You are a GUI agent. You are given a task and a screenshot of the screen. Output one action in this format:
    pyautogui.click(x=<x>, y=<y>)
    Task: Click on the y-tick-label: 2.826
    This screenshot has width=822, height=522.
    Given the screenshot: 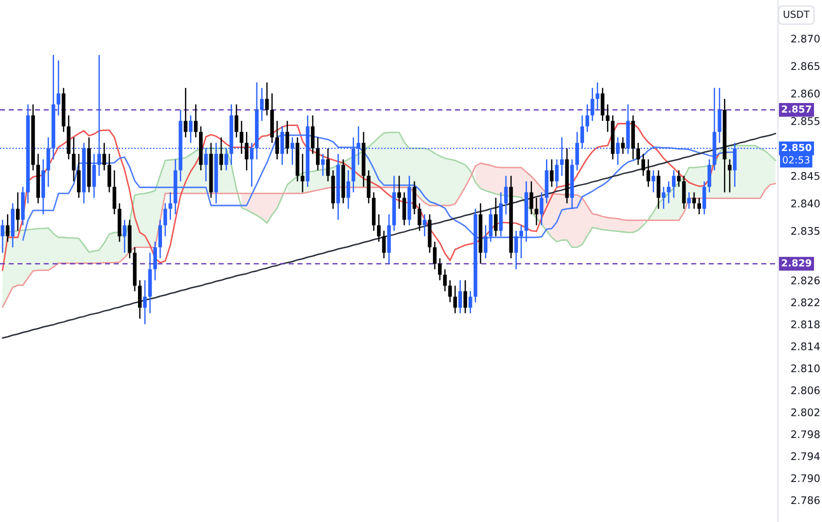 What is the action you would take?
    pyautogui.click(x=805, y=280)
    